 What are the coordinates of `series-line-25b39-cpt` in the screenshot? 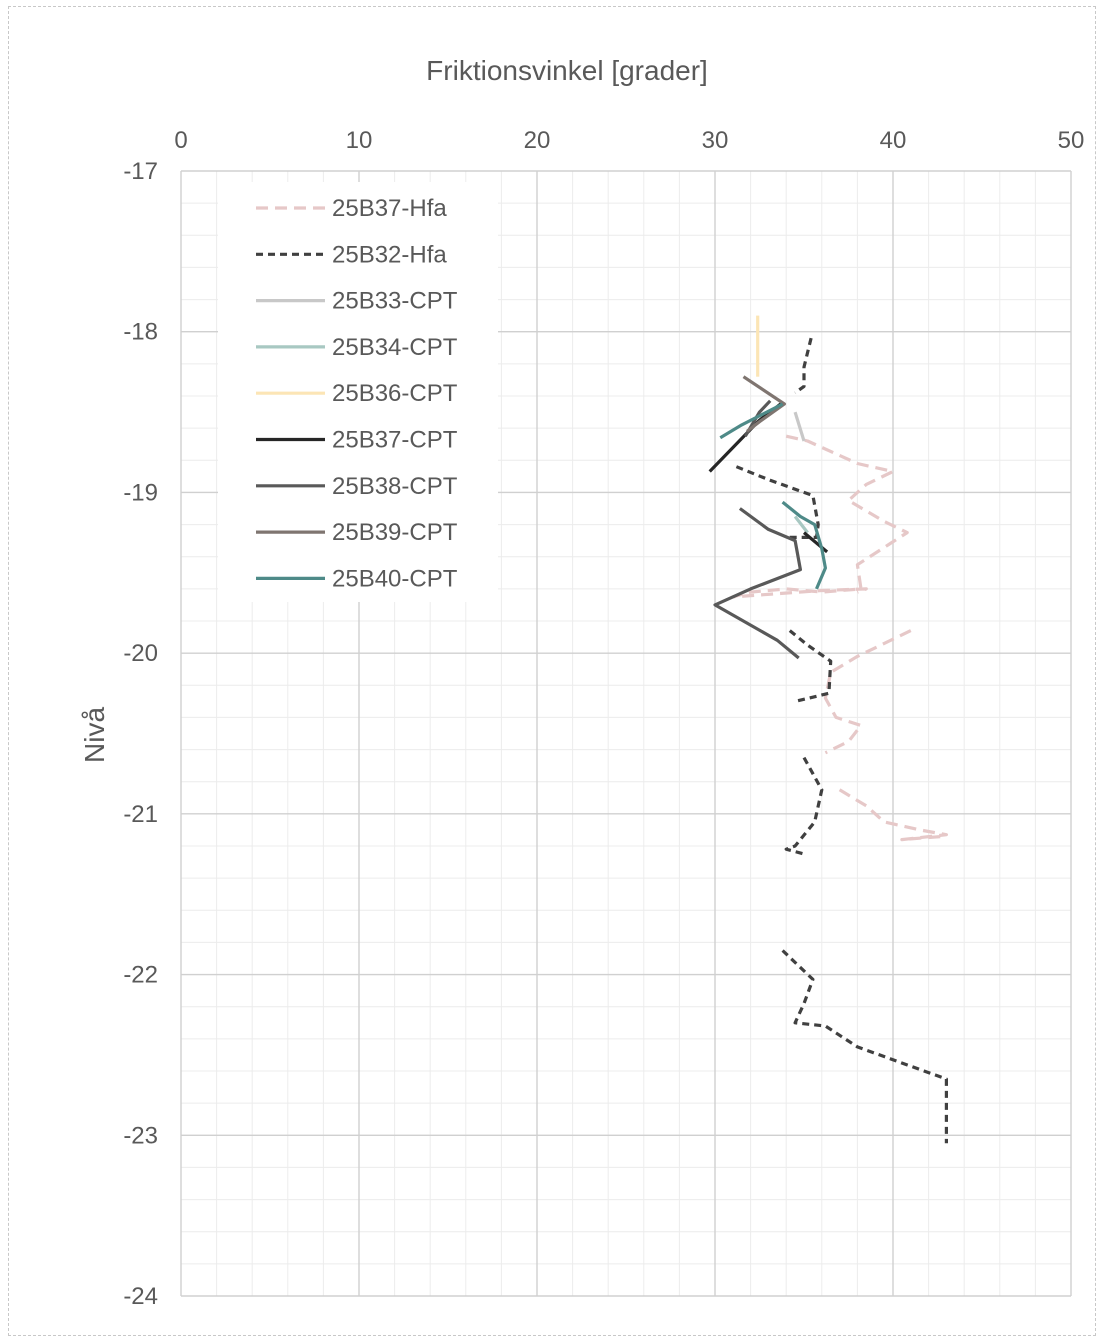 It's located at (764, 404).